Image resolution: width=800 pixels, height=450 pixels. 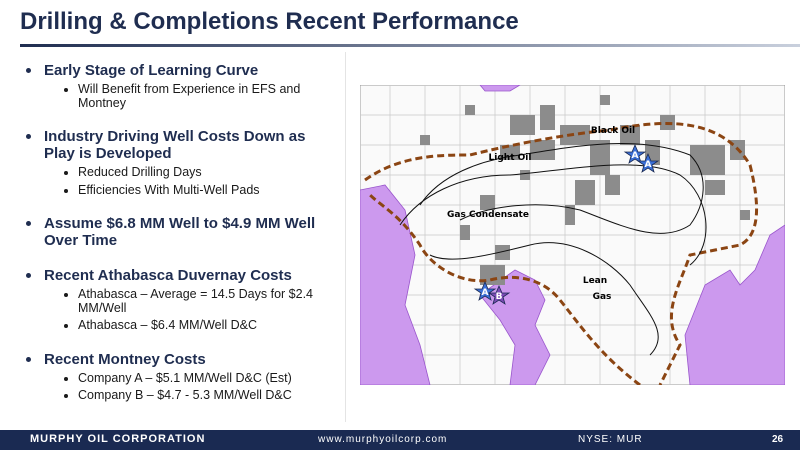 What do you see at coordinates (118, 439) in the screenshot?
I see `company-name: MURPHY OIL CORPORATION` at bounding box center [118, 439].